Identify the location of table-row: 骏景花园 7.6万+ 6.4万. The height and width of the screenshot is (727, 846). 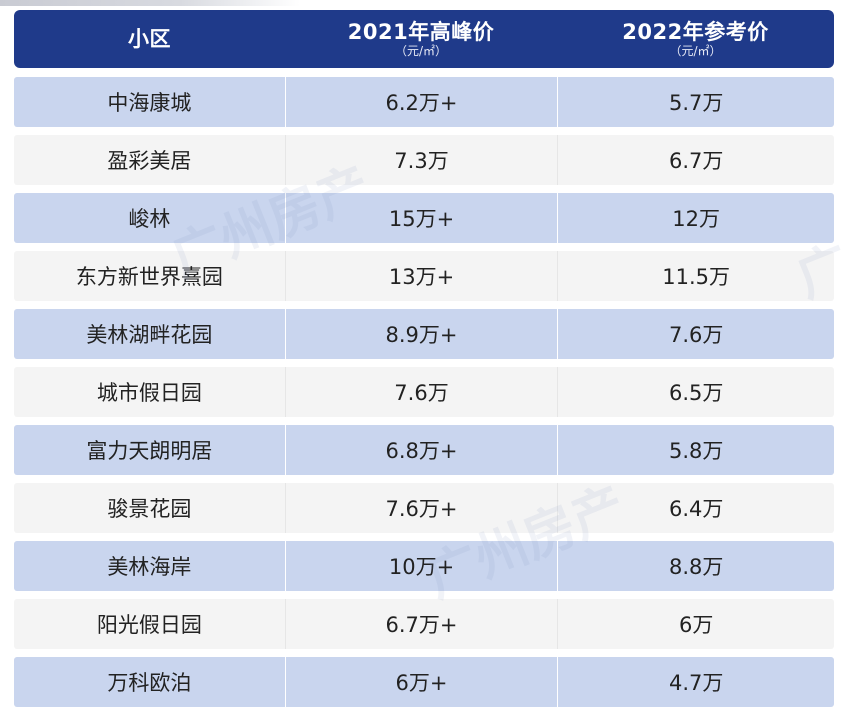
(424, 508).